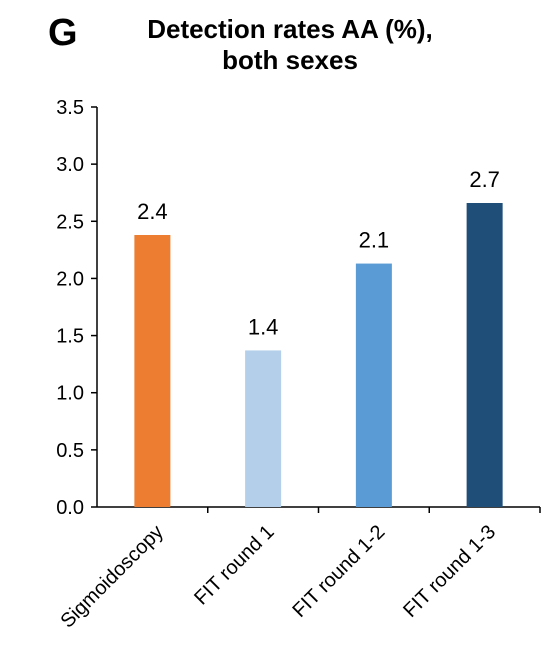  What do you see at coordinates (63, 33) in the screenshot?
I see `panel-label: G` at bounding box center [63, 33].